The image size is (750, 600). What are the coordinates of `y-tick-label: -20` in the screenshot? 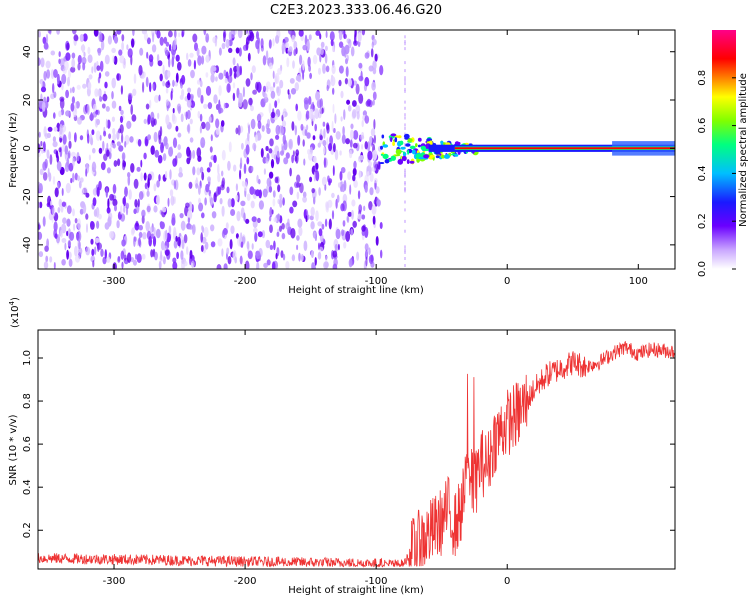 It's located at (27, 196).